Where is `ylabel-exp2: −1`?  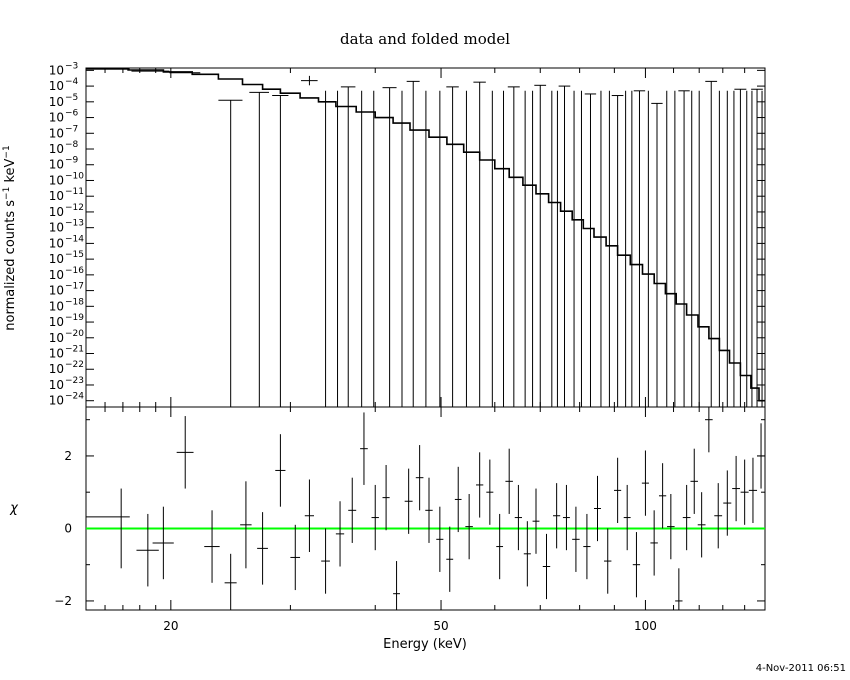 ylabel-exp2: −1 is located at coordinates (7, 151).